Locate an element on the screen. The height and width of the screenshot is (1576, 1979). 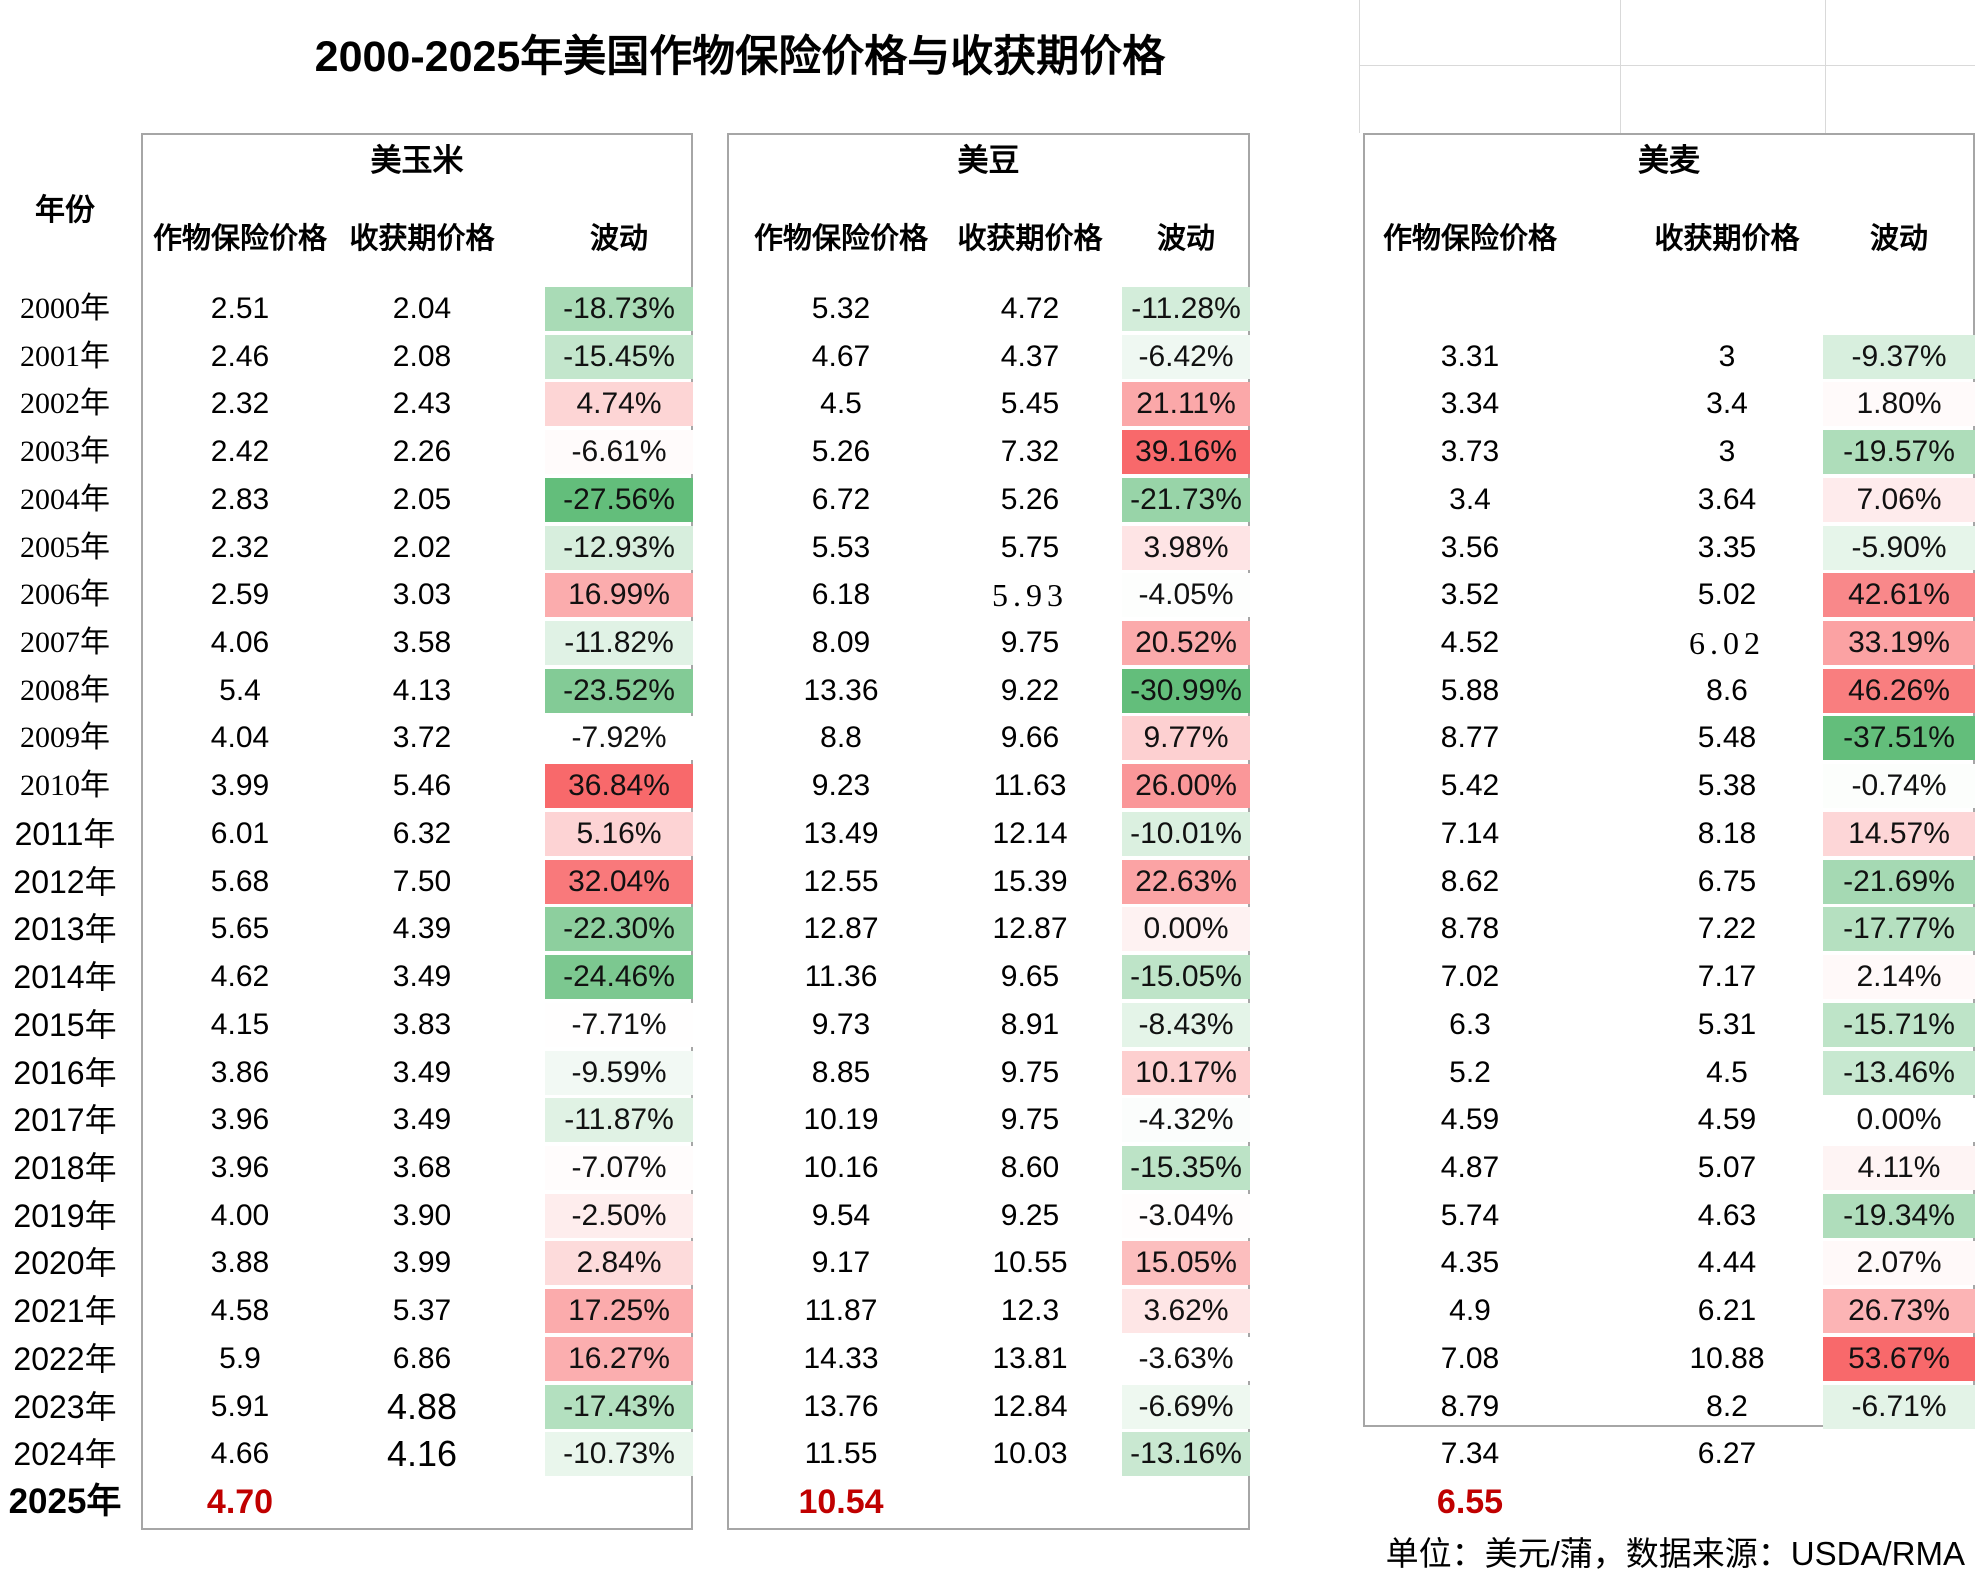
corn-harvest-price-cell: 3.03 is located at coordinates (422, 594).